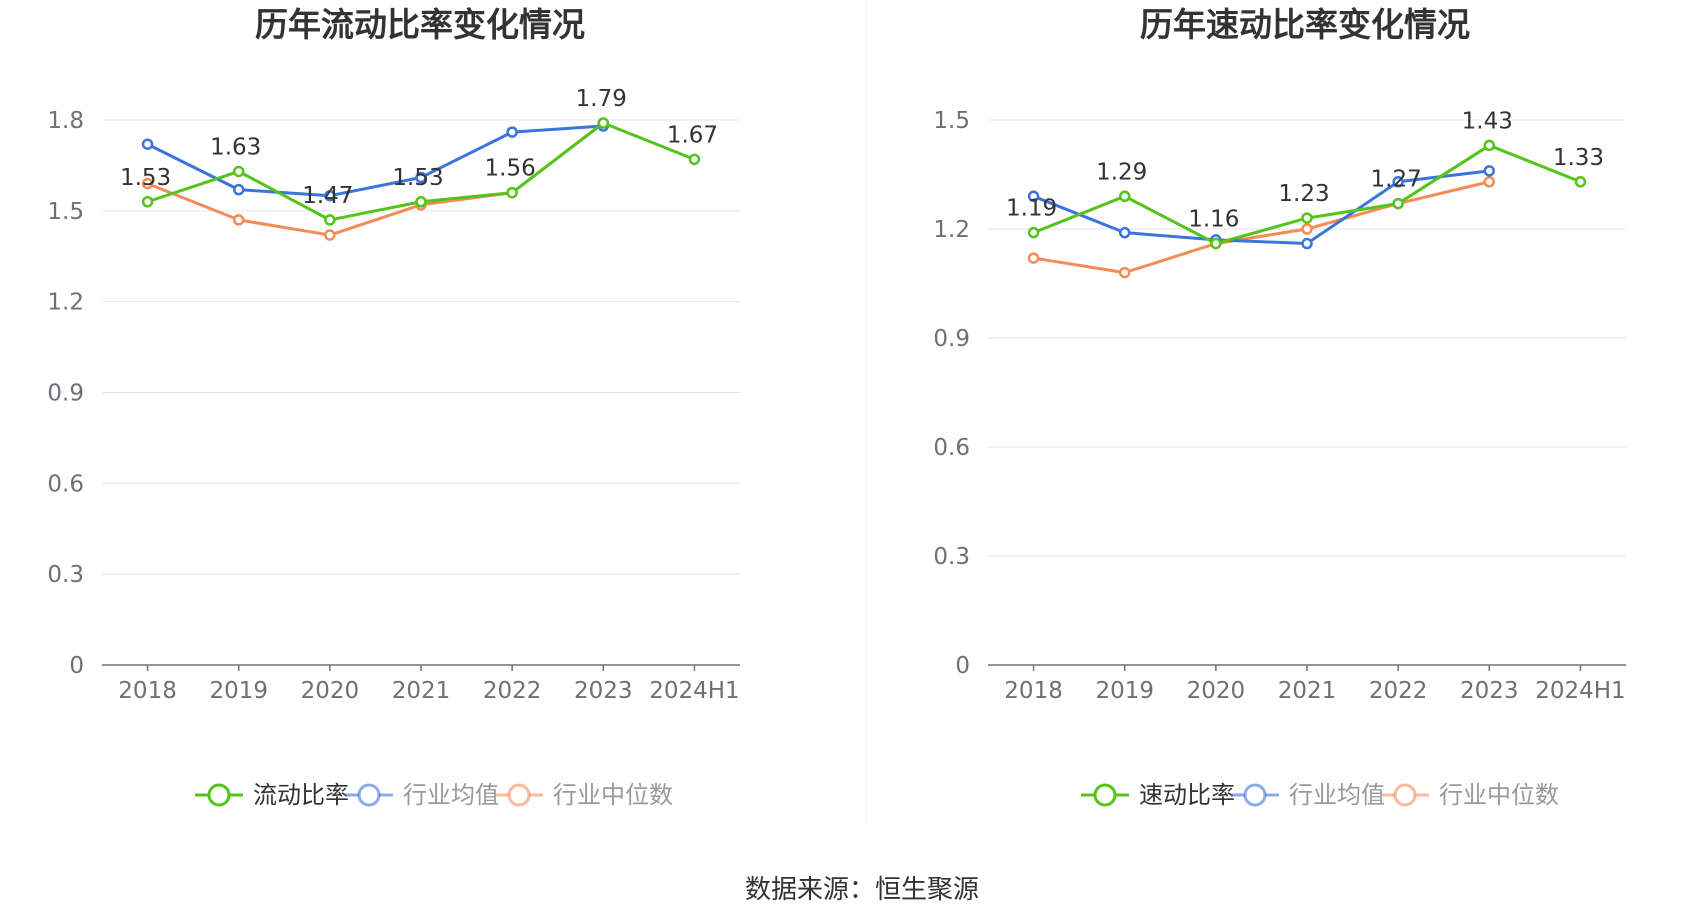 The width and height of the screenshot is (1700, 918). I want to click on chart-title: 历年速动比率变化情况, so click(1305, 24).